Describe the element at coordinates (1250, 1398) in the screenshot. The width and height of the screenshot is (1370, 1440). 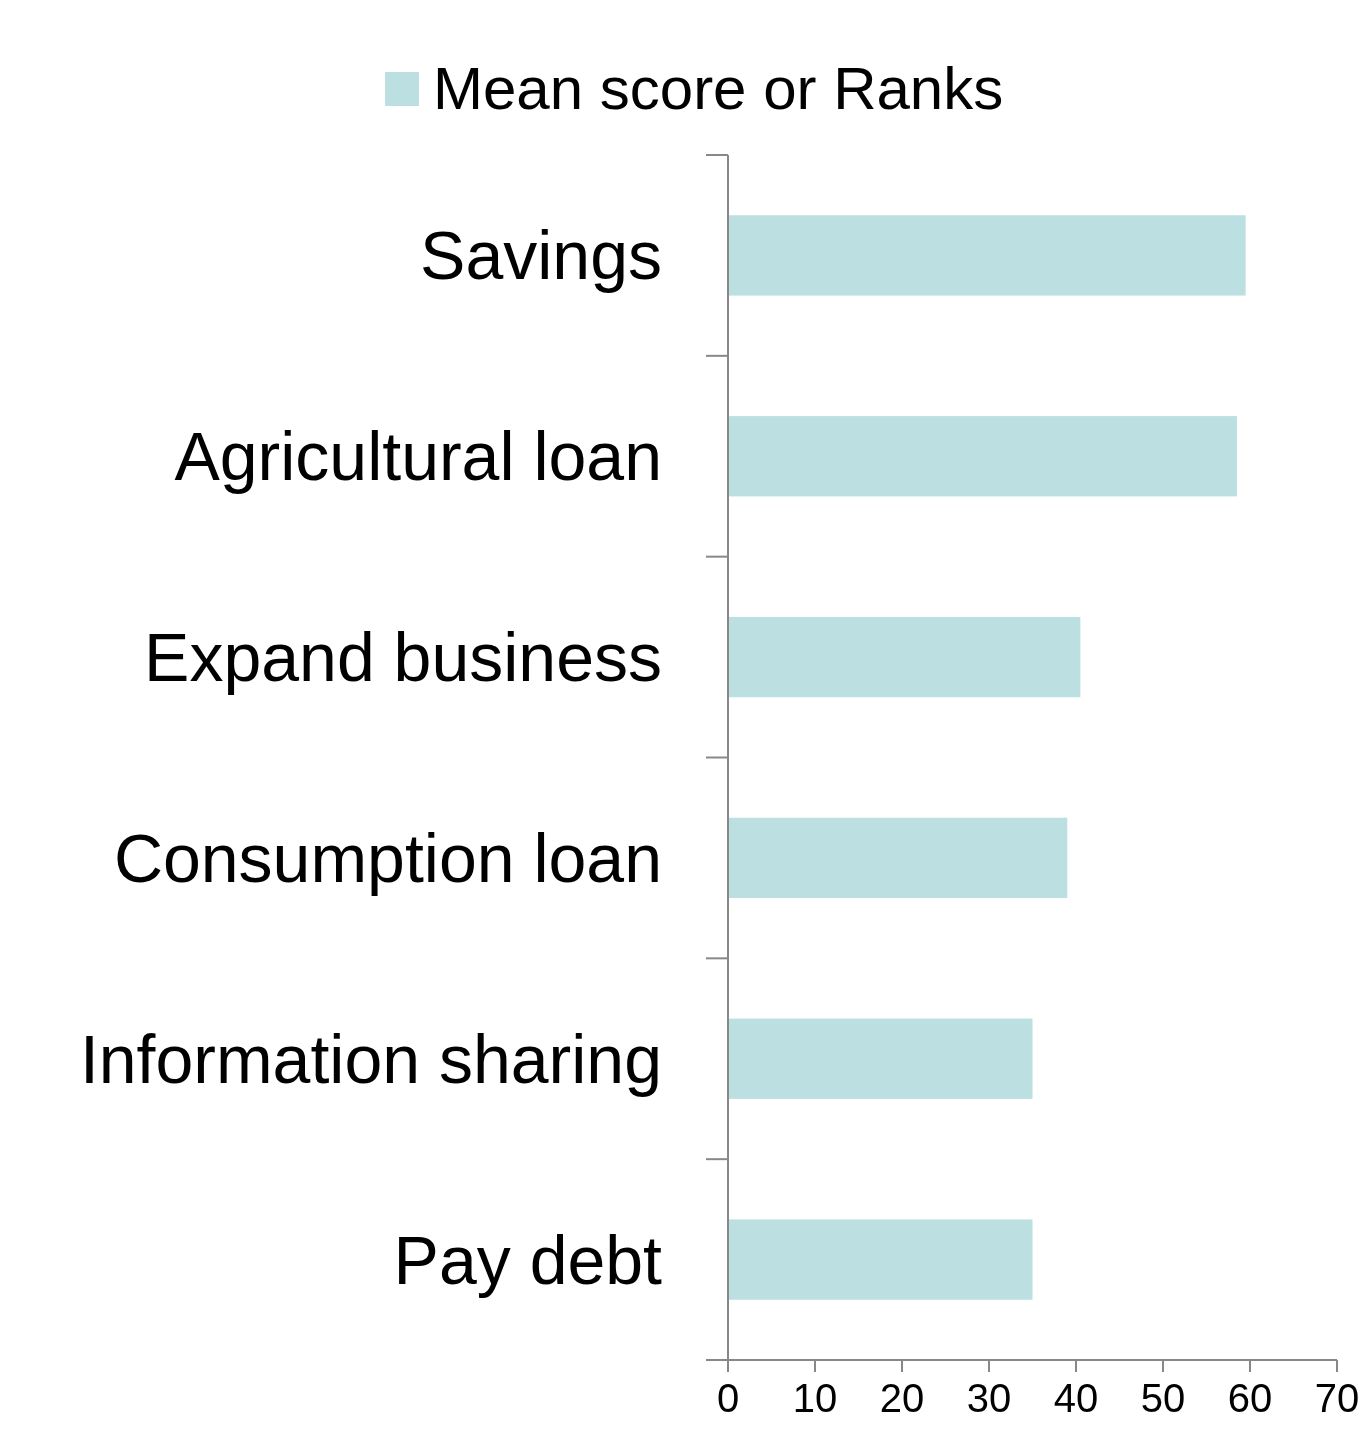
I see `x-tick-label: 60` at that location.